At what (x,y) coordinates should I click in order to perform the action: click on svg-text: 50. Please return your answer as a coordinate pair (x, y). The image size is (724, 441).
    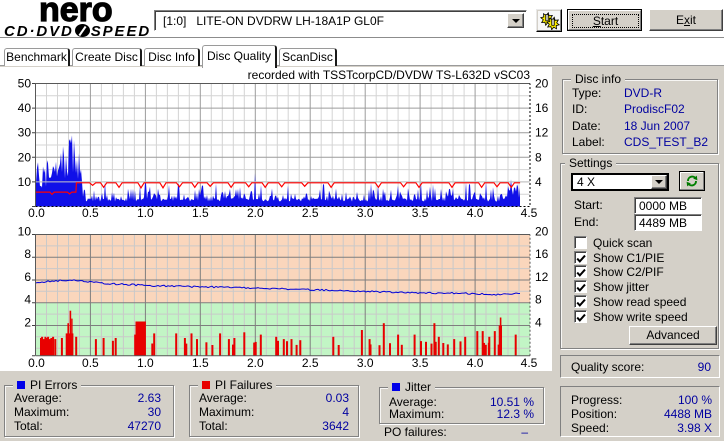
    Looking at the image, I should click on (25, 84).